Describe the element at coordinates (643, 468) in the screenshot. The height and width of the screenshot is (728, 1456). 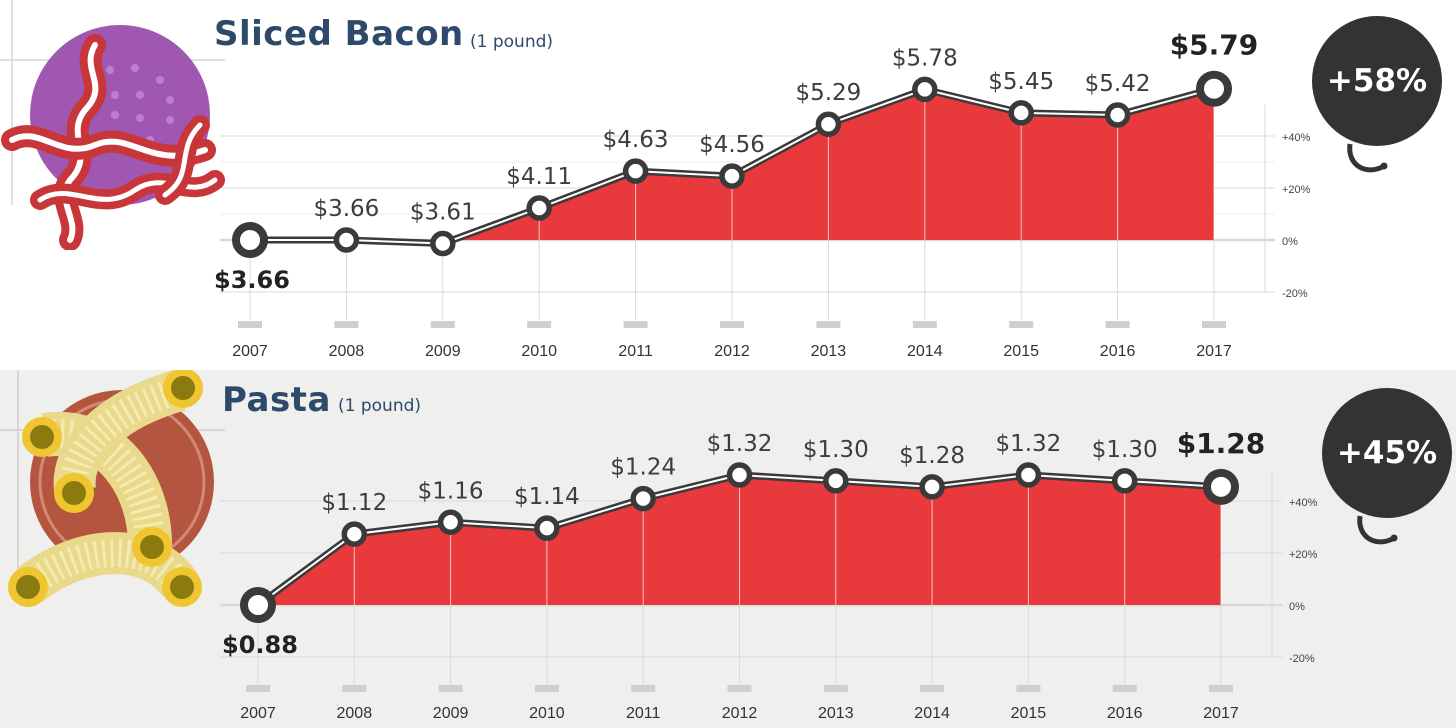
I see `data-label: $1.24` at that location.